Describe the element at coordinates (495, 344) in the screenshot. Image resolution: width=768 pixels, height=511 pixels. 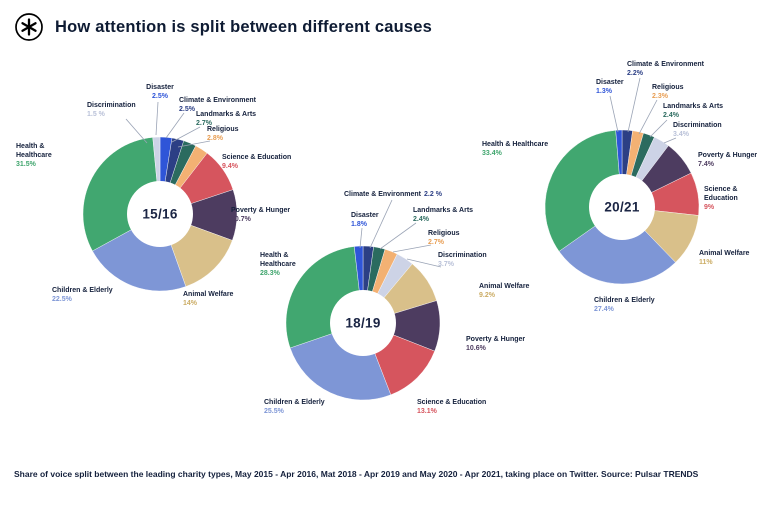
I see `slice-label-poverty-hunger: Poverty & Hunger 10.6%` at that location.